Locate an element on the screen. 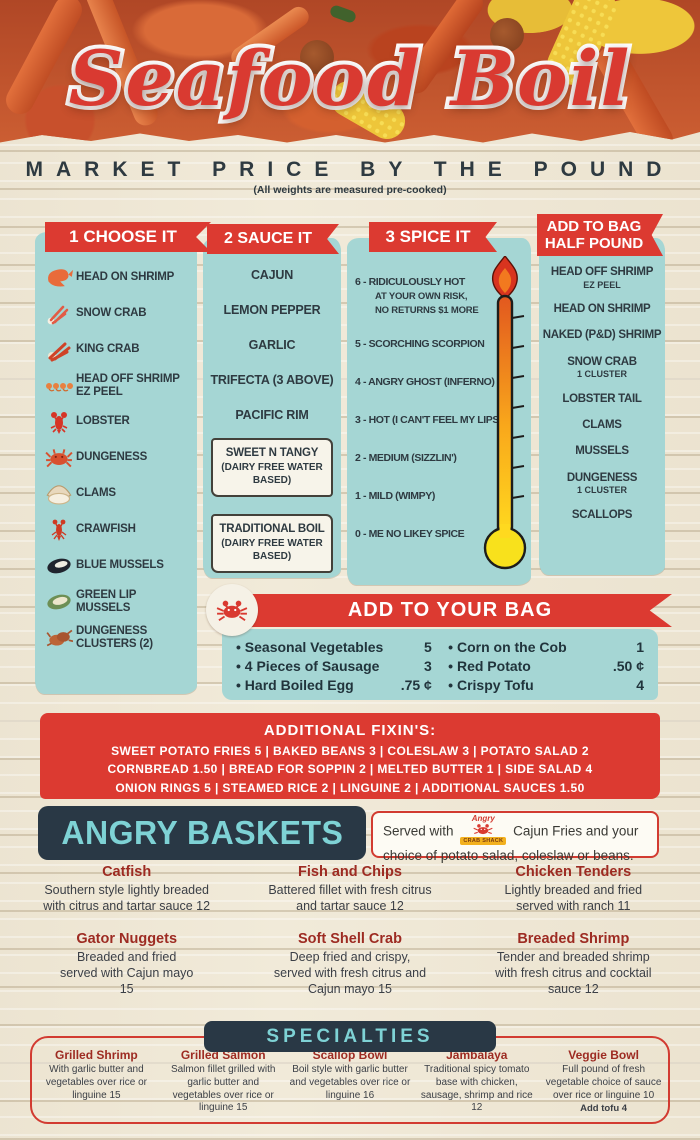 Image resolution: width=700 pixels, height=1140 pixels. half-pound-header-line2: HALF POUND is located at coordinates (594, 243).